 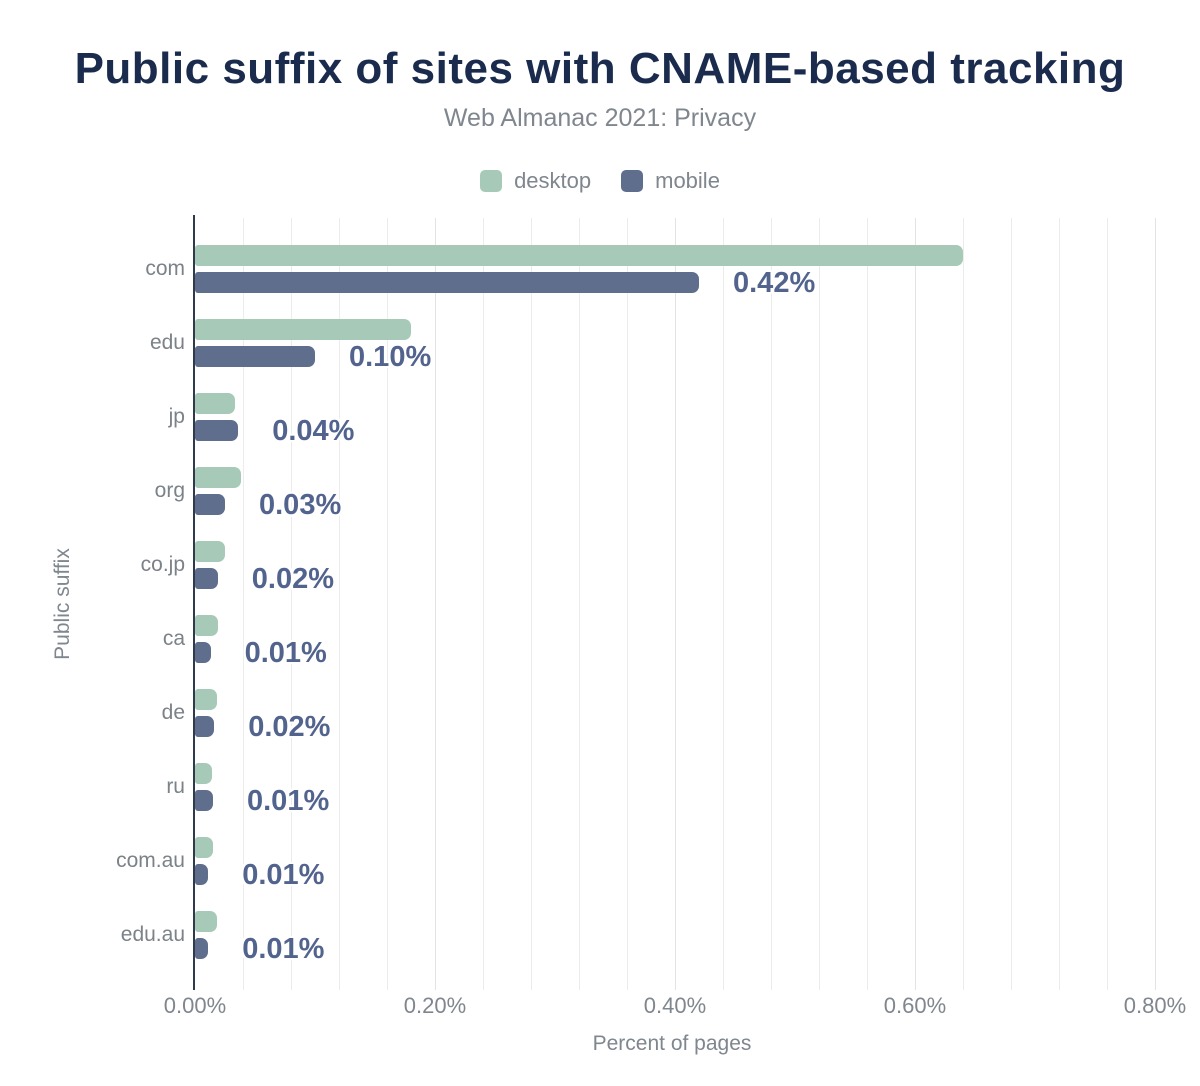 I want to click on y-axis-title: Public suffix, so click(x=62, y=604).